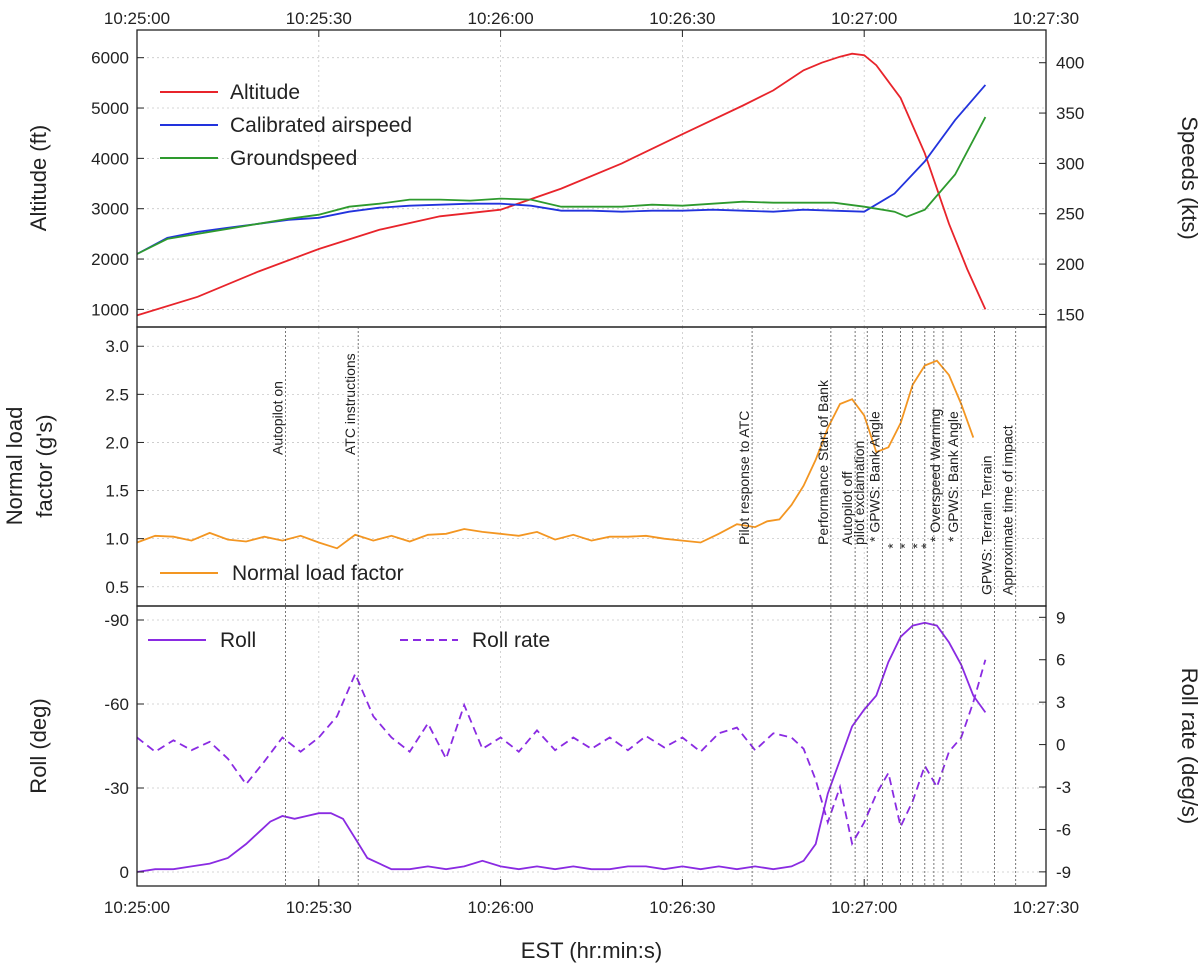 The image size is (1199, 973). I want to click on ylabel-normal-load-1: factor (g's), so click(44, 465).